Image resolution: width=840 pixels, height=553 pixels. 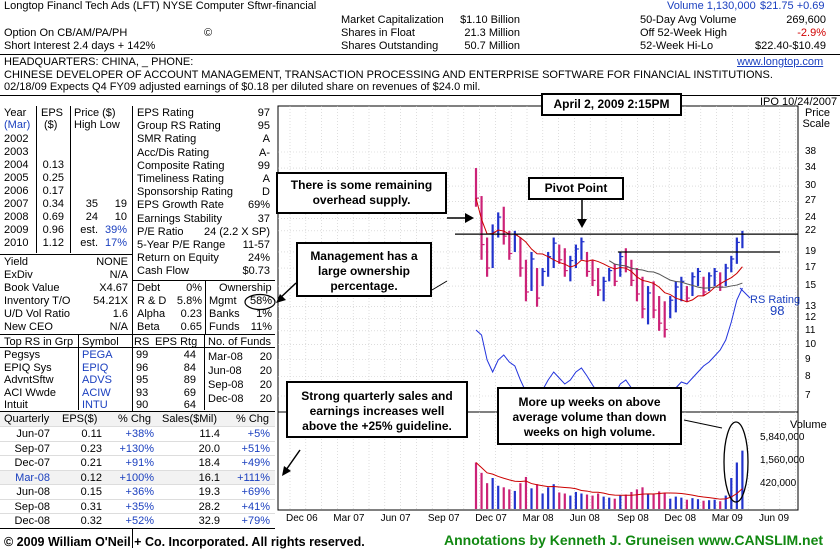 What do you see at coordinates (15, 113) in the screenshot?
I see `eps-header-year: Year` at bounding box center [15, 113].